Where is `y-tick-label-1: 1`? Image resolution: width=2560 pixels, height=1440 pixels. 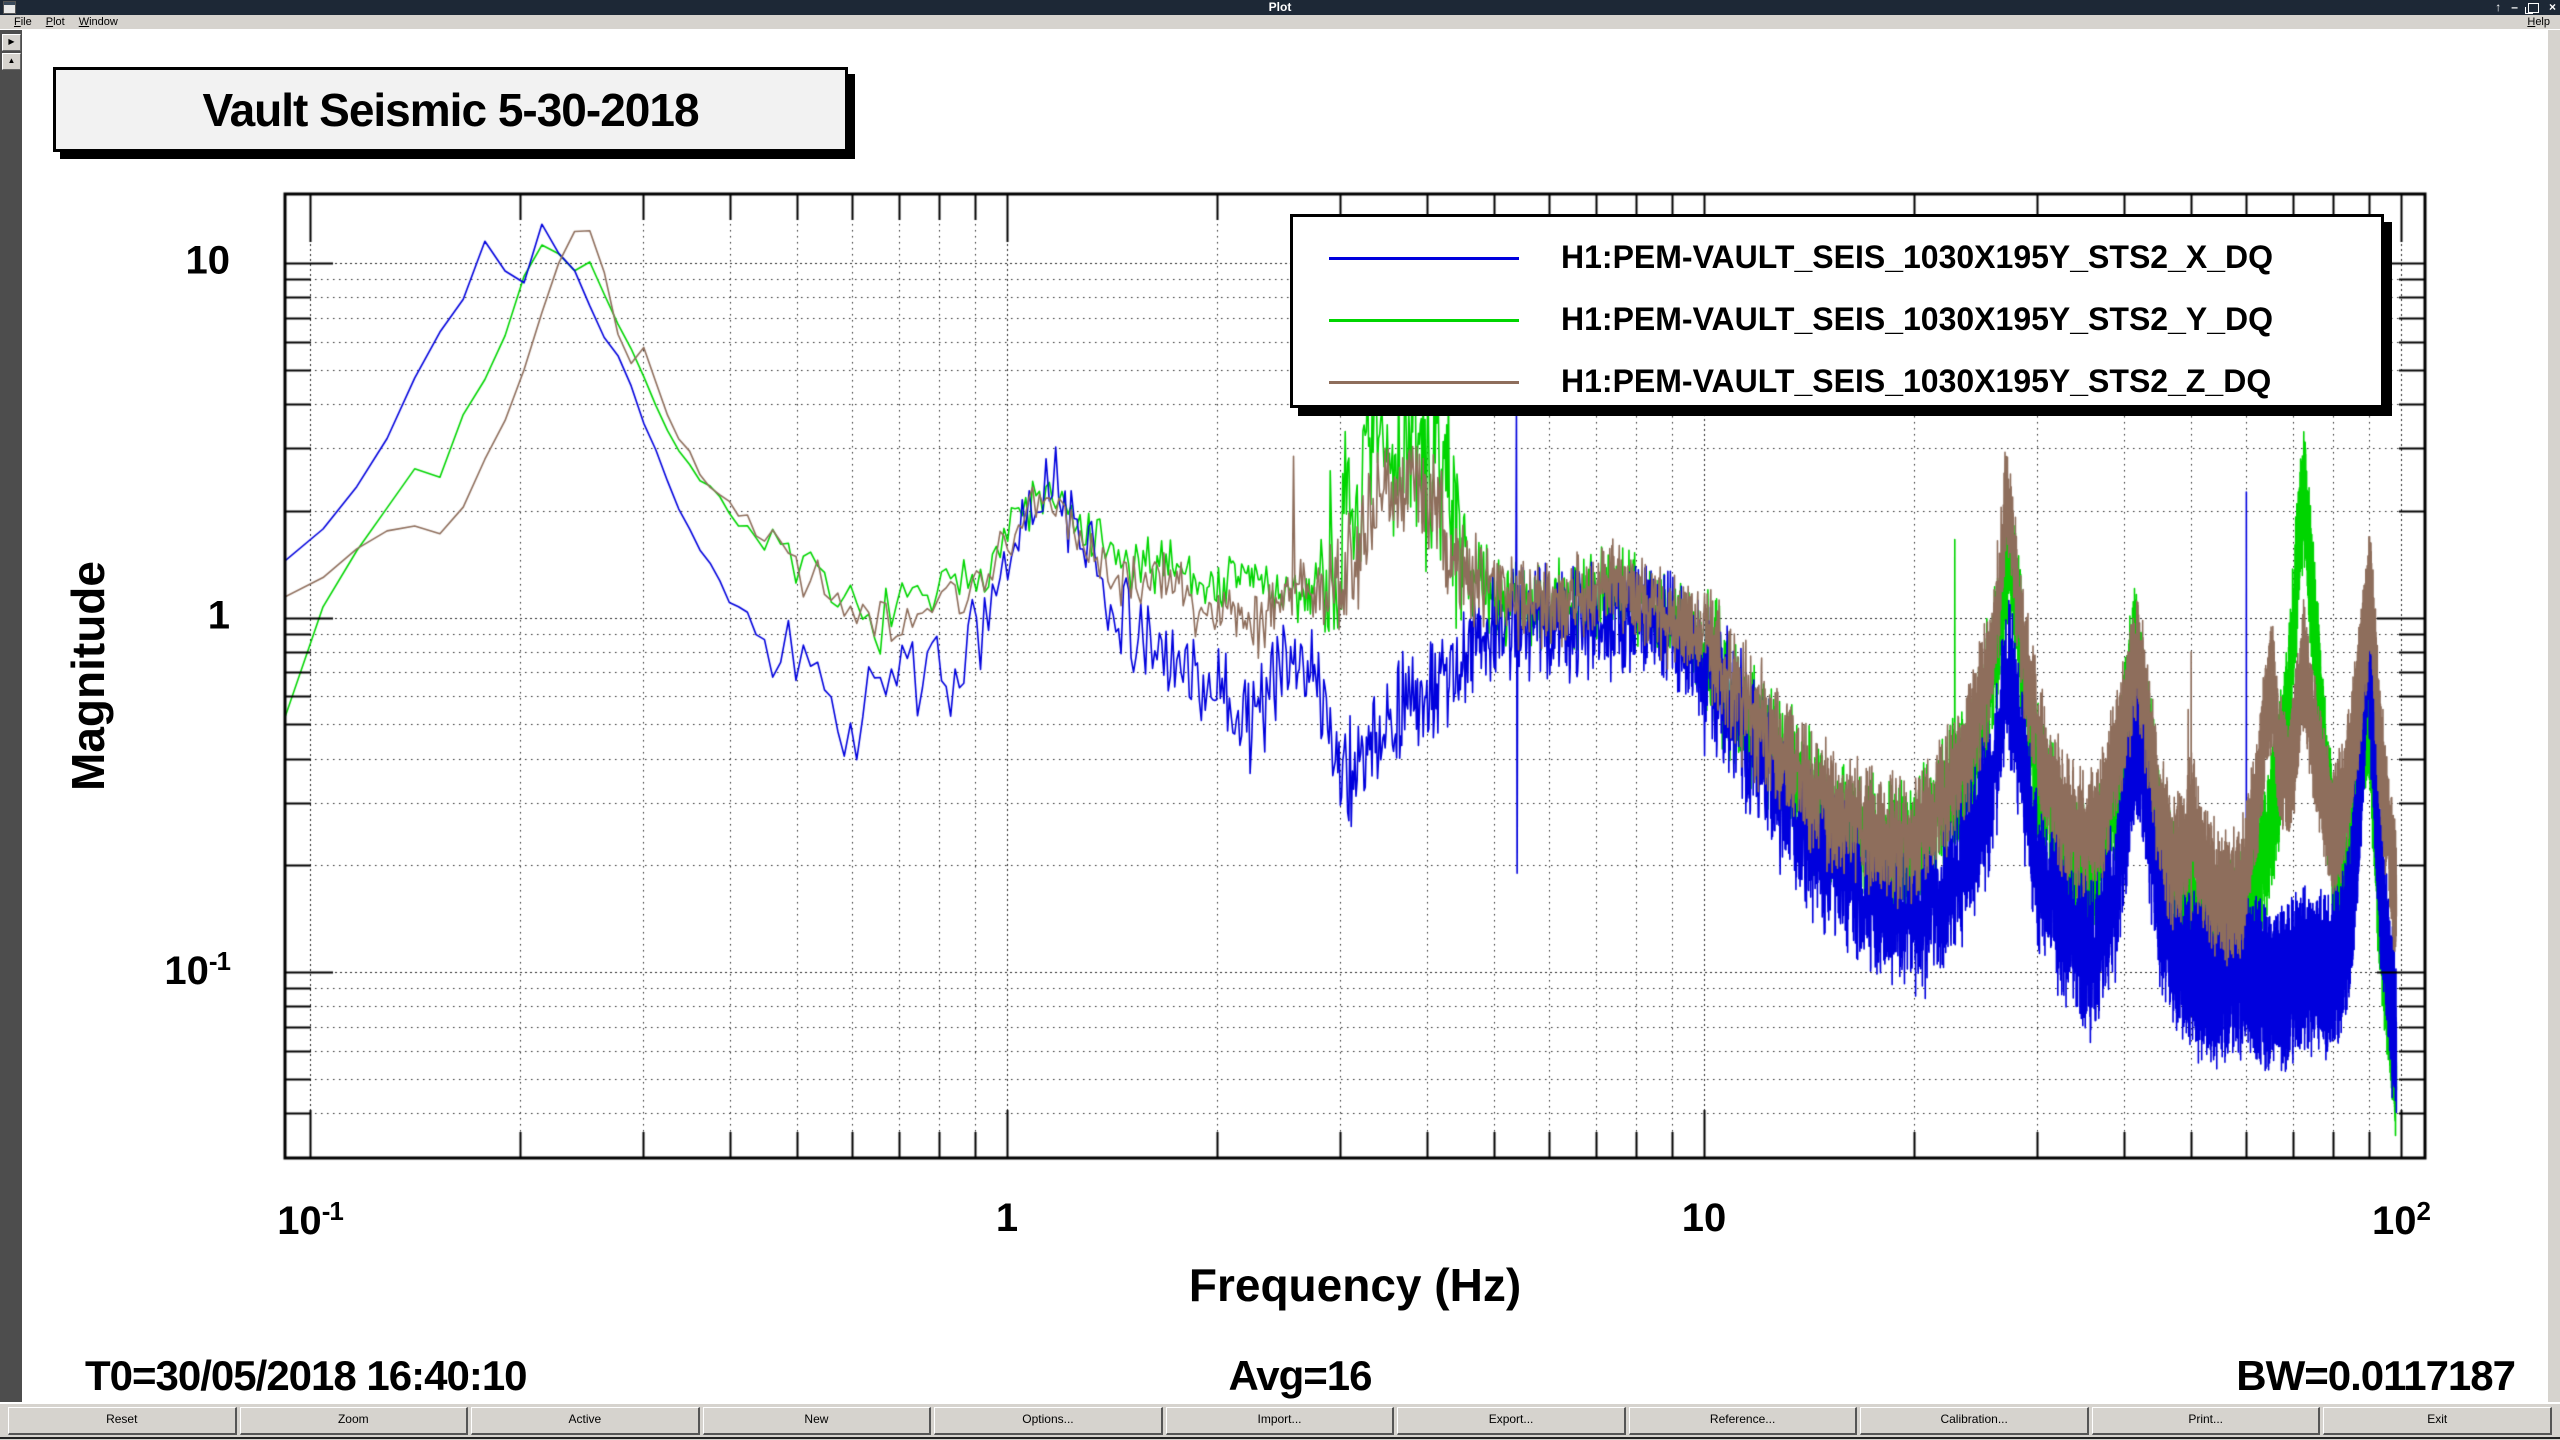 y-tick-label-1: 1 is located at coordinates (218, 615).